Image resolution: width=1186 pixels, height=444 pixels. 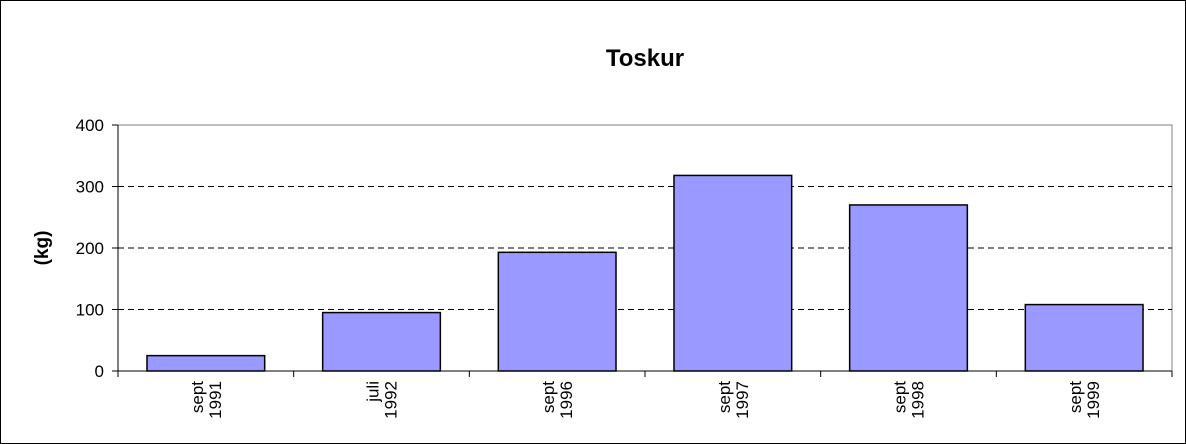 I want to click on x-tick-label: sept1996, so click(x=557, y=400).